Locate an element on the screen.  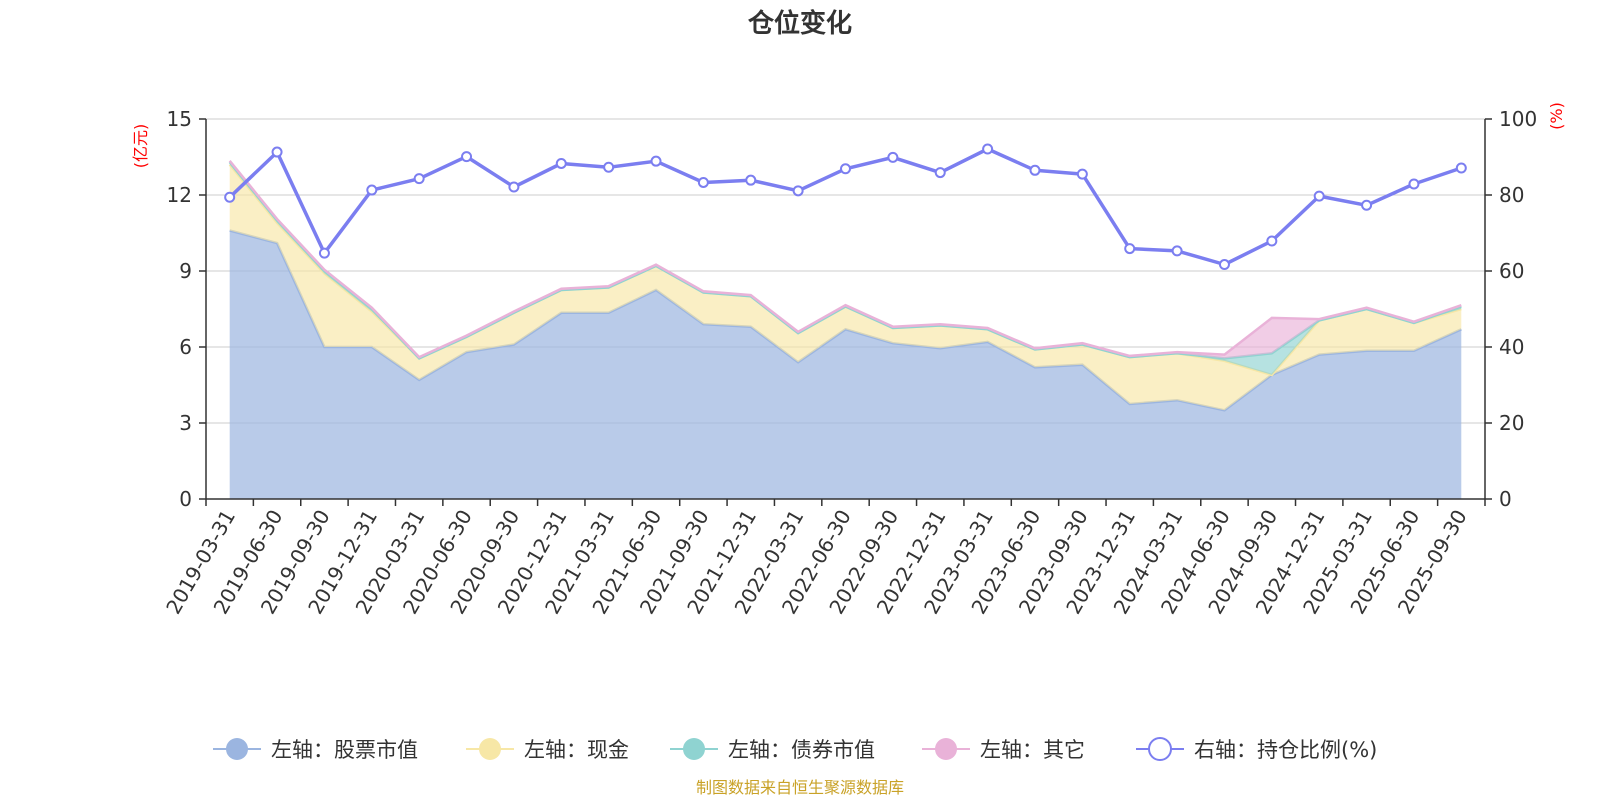
right-axis-tick-label: 60 is located at coordinates (1511, 271).